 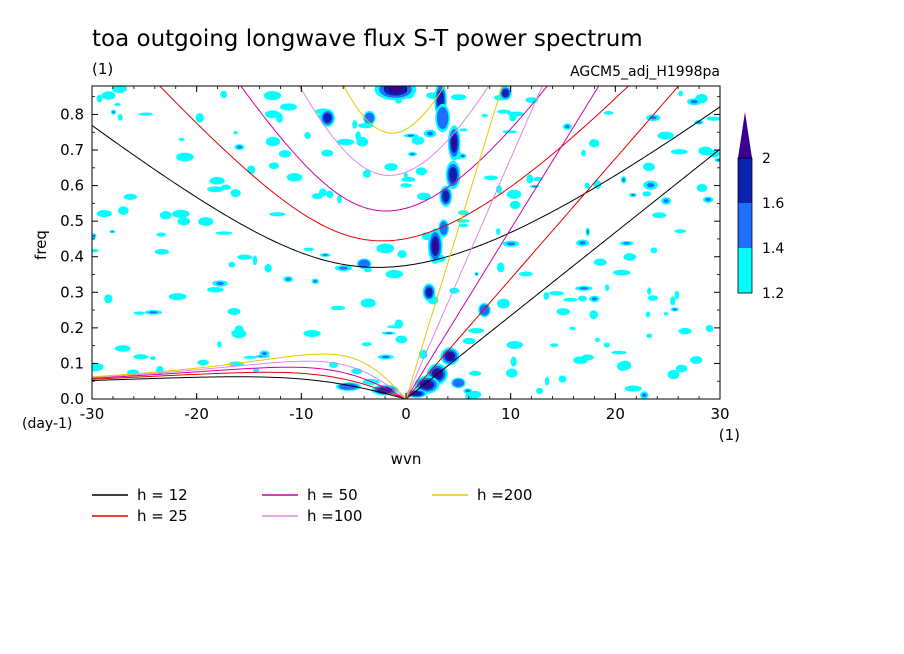 What do you see at coordinates (510, 414) in the screenshot?
I see `x-tick-label: 10` at bounding box center [510, 414].